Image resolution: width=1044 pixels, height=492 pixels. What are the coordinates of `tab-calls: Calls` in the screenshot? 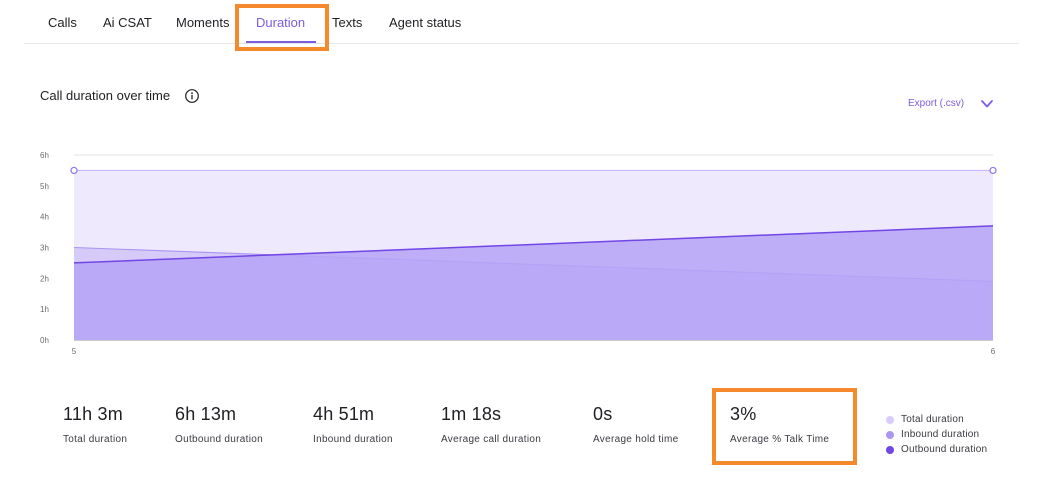 It's located at (62, 22).